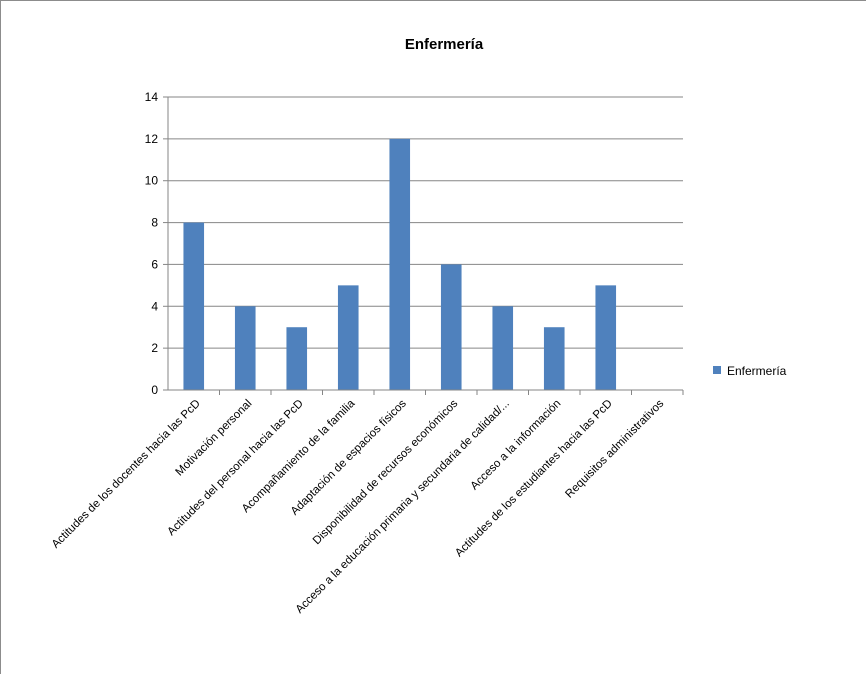 This screenshot has height=675, width=866. I want to click on y-tick-label: 12, so click(152, 139).